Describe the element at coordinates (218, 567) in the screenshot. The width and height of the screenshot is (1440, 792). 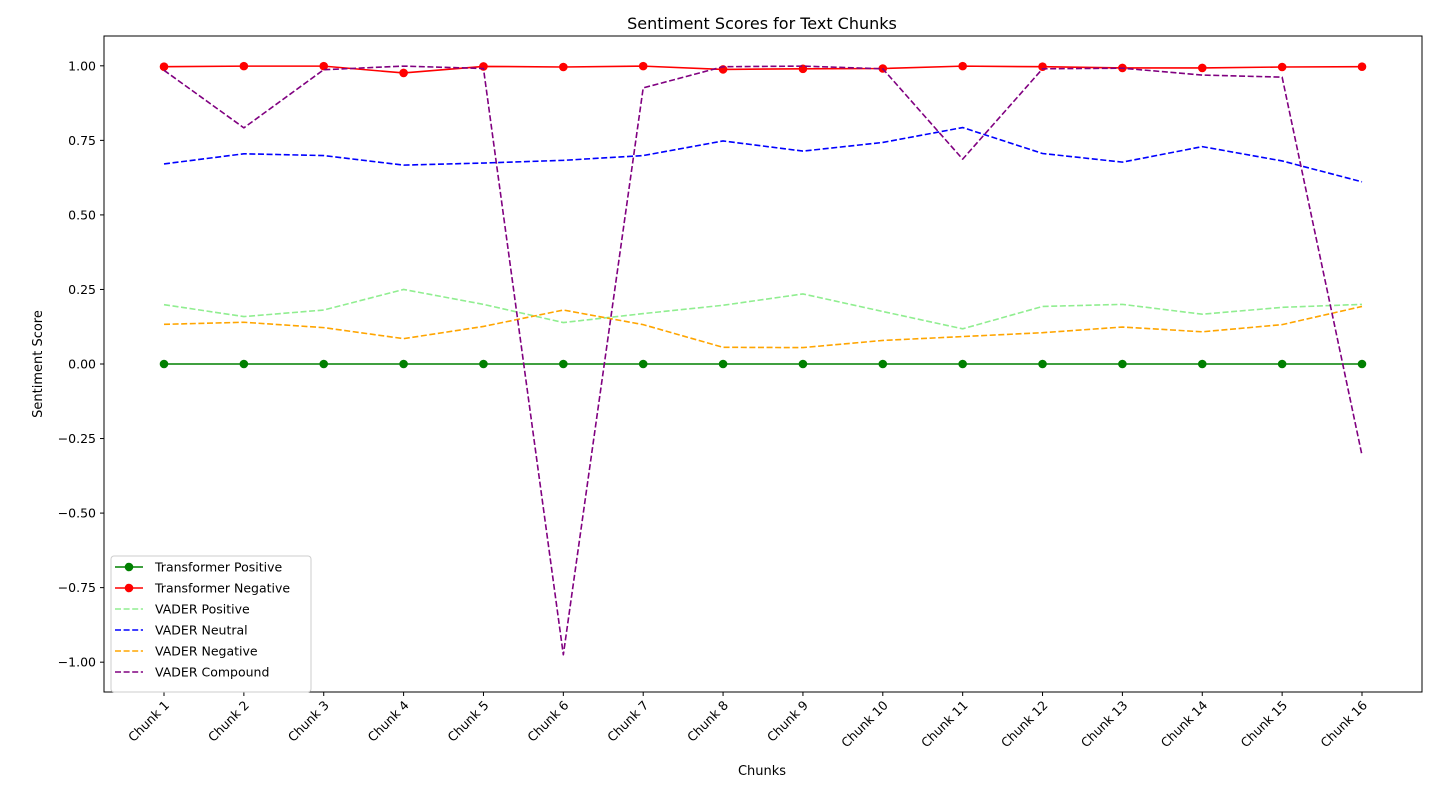
I see `legend-label-transformer-positive: Transformer Positive` at that location.